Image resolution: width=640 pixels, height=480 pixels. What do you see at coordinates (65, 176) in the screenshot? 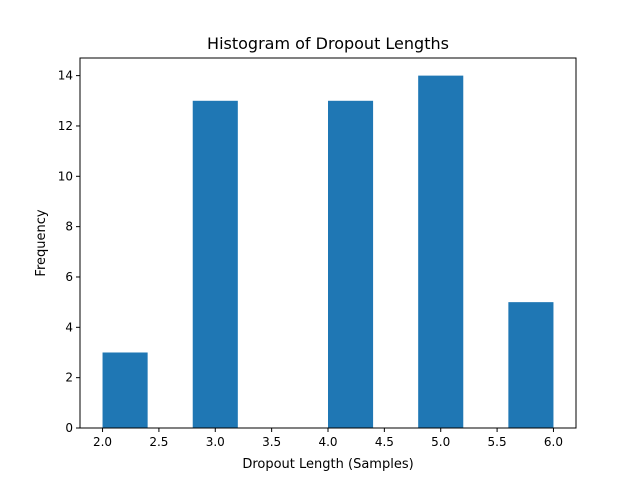
I see `y-tick-label: 10` at bounding box center [65, 176].